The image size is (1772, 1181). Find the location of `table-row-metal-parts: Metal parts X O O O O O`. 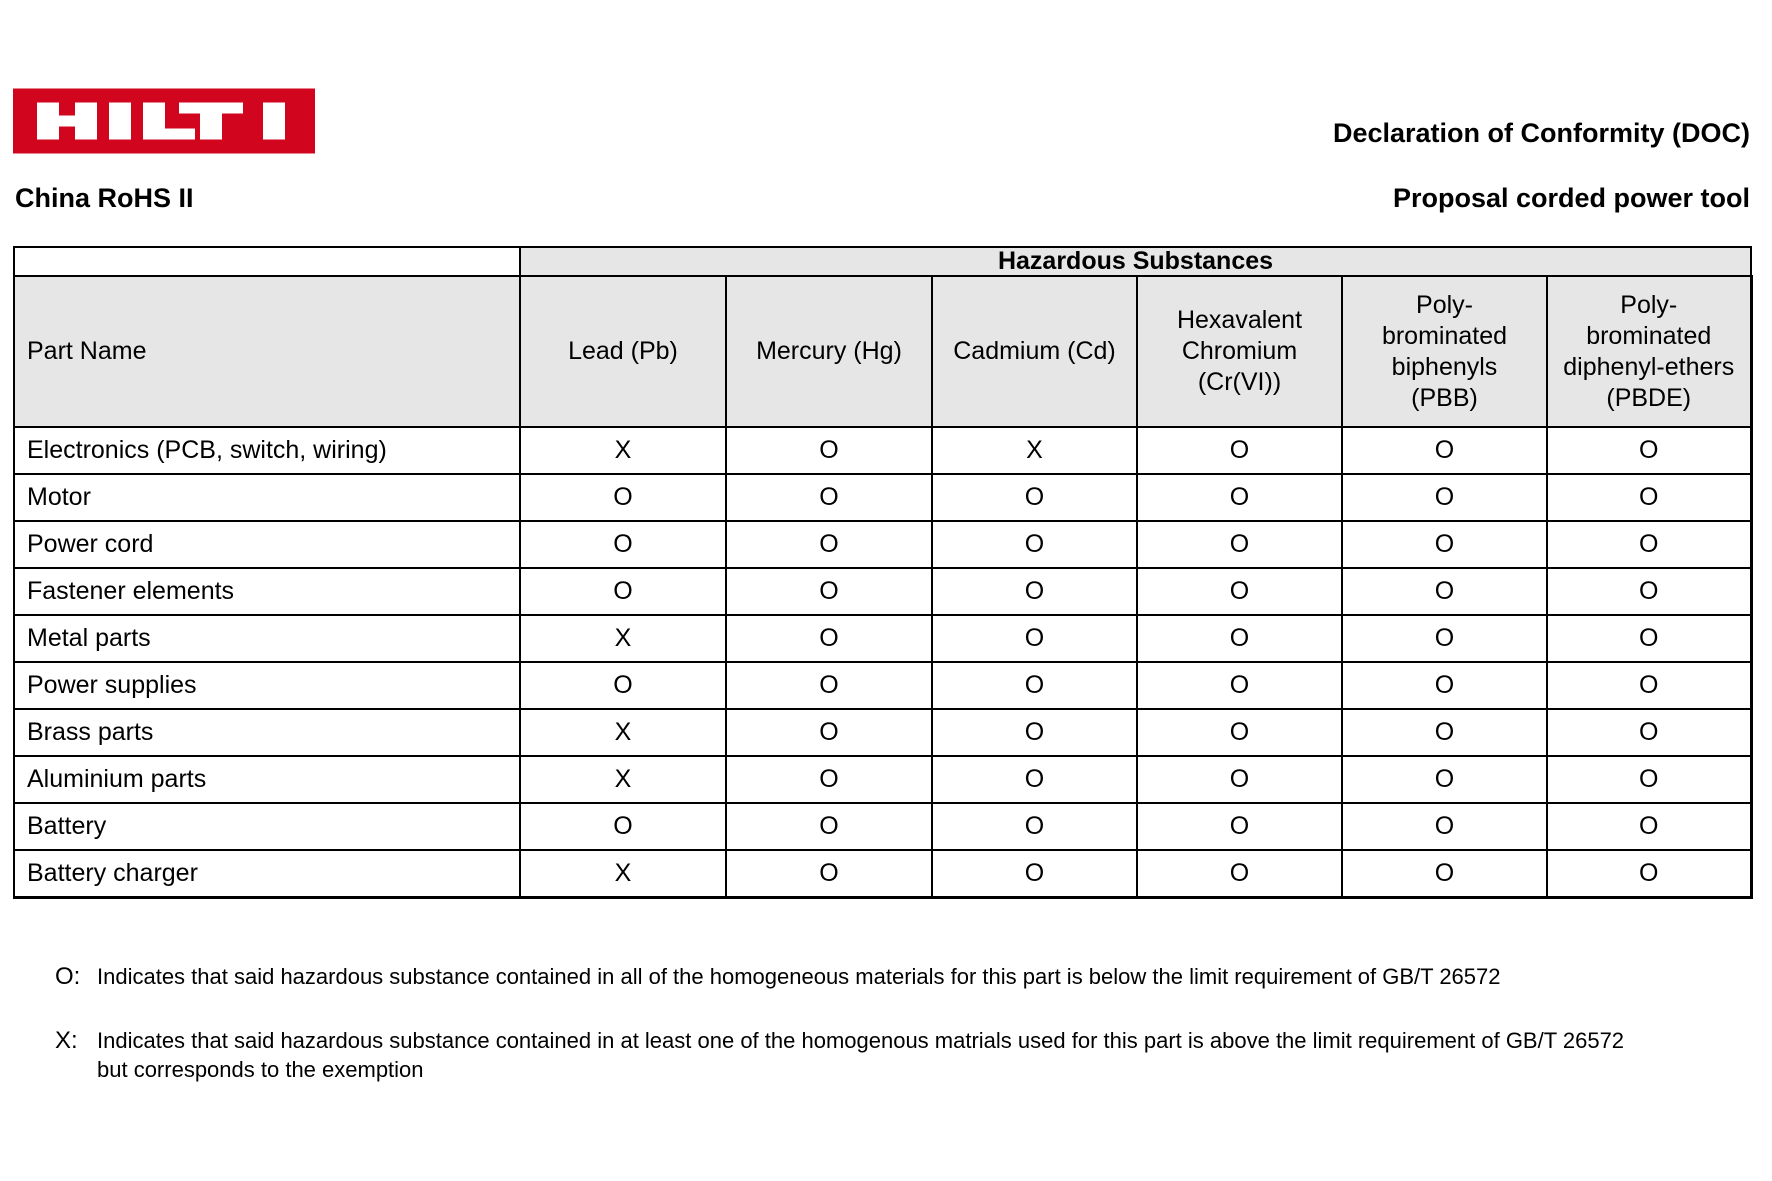

table-row-metal-parts: Metal parts X O O O O O is located at coordinates (883, 638).